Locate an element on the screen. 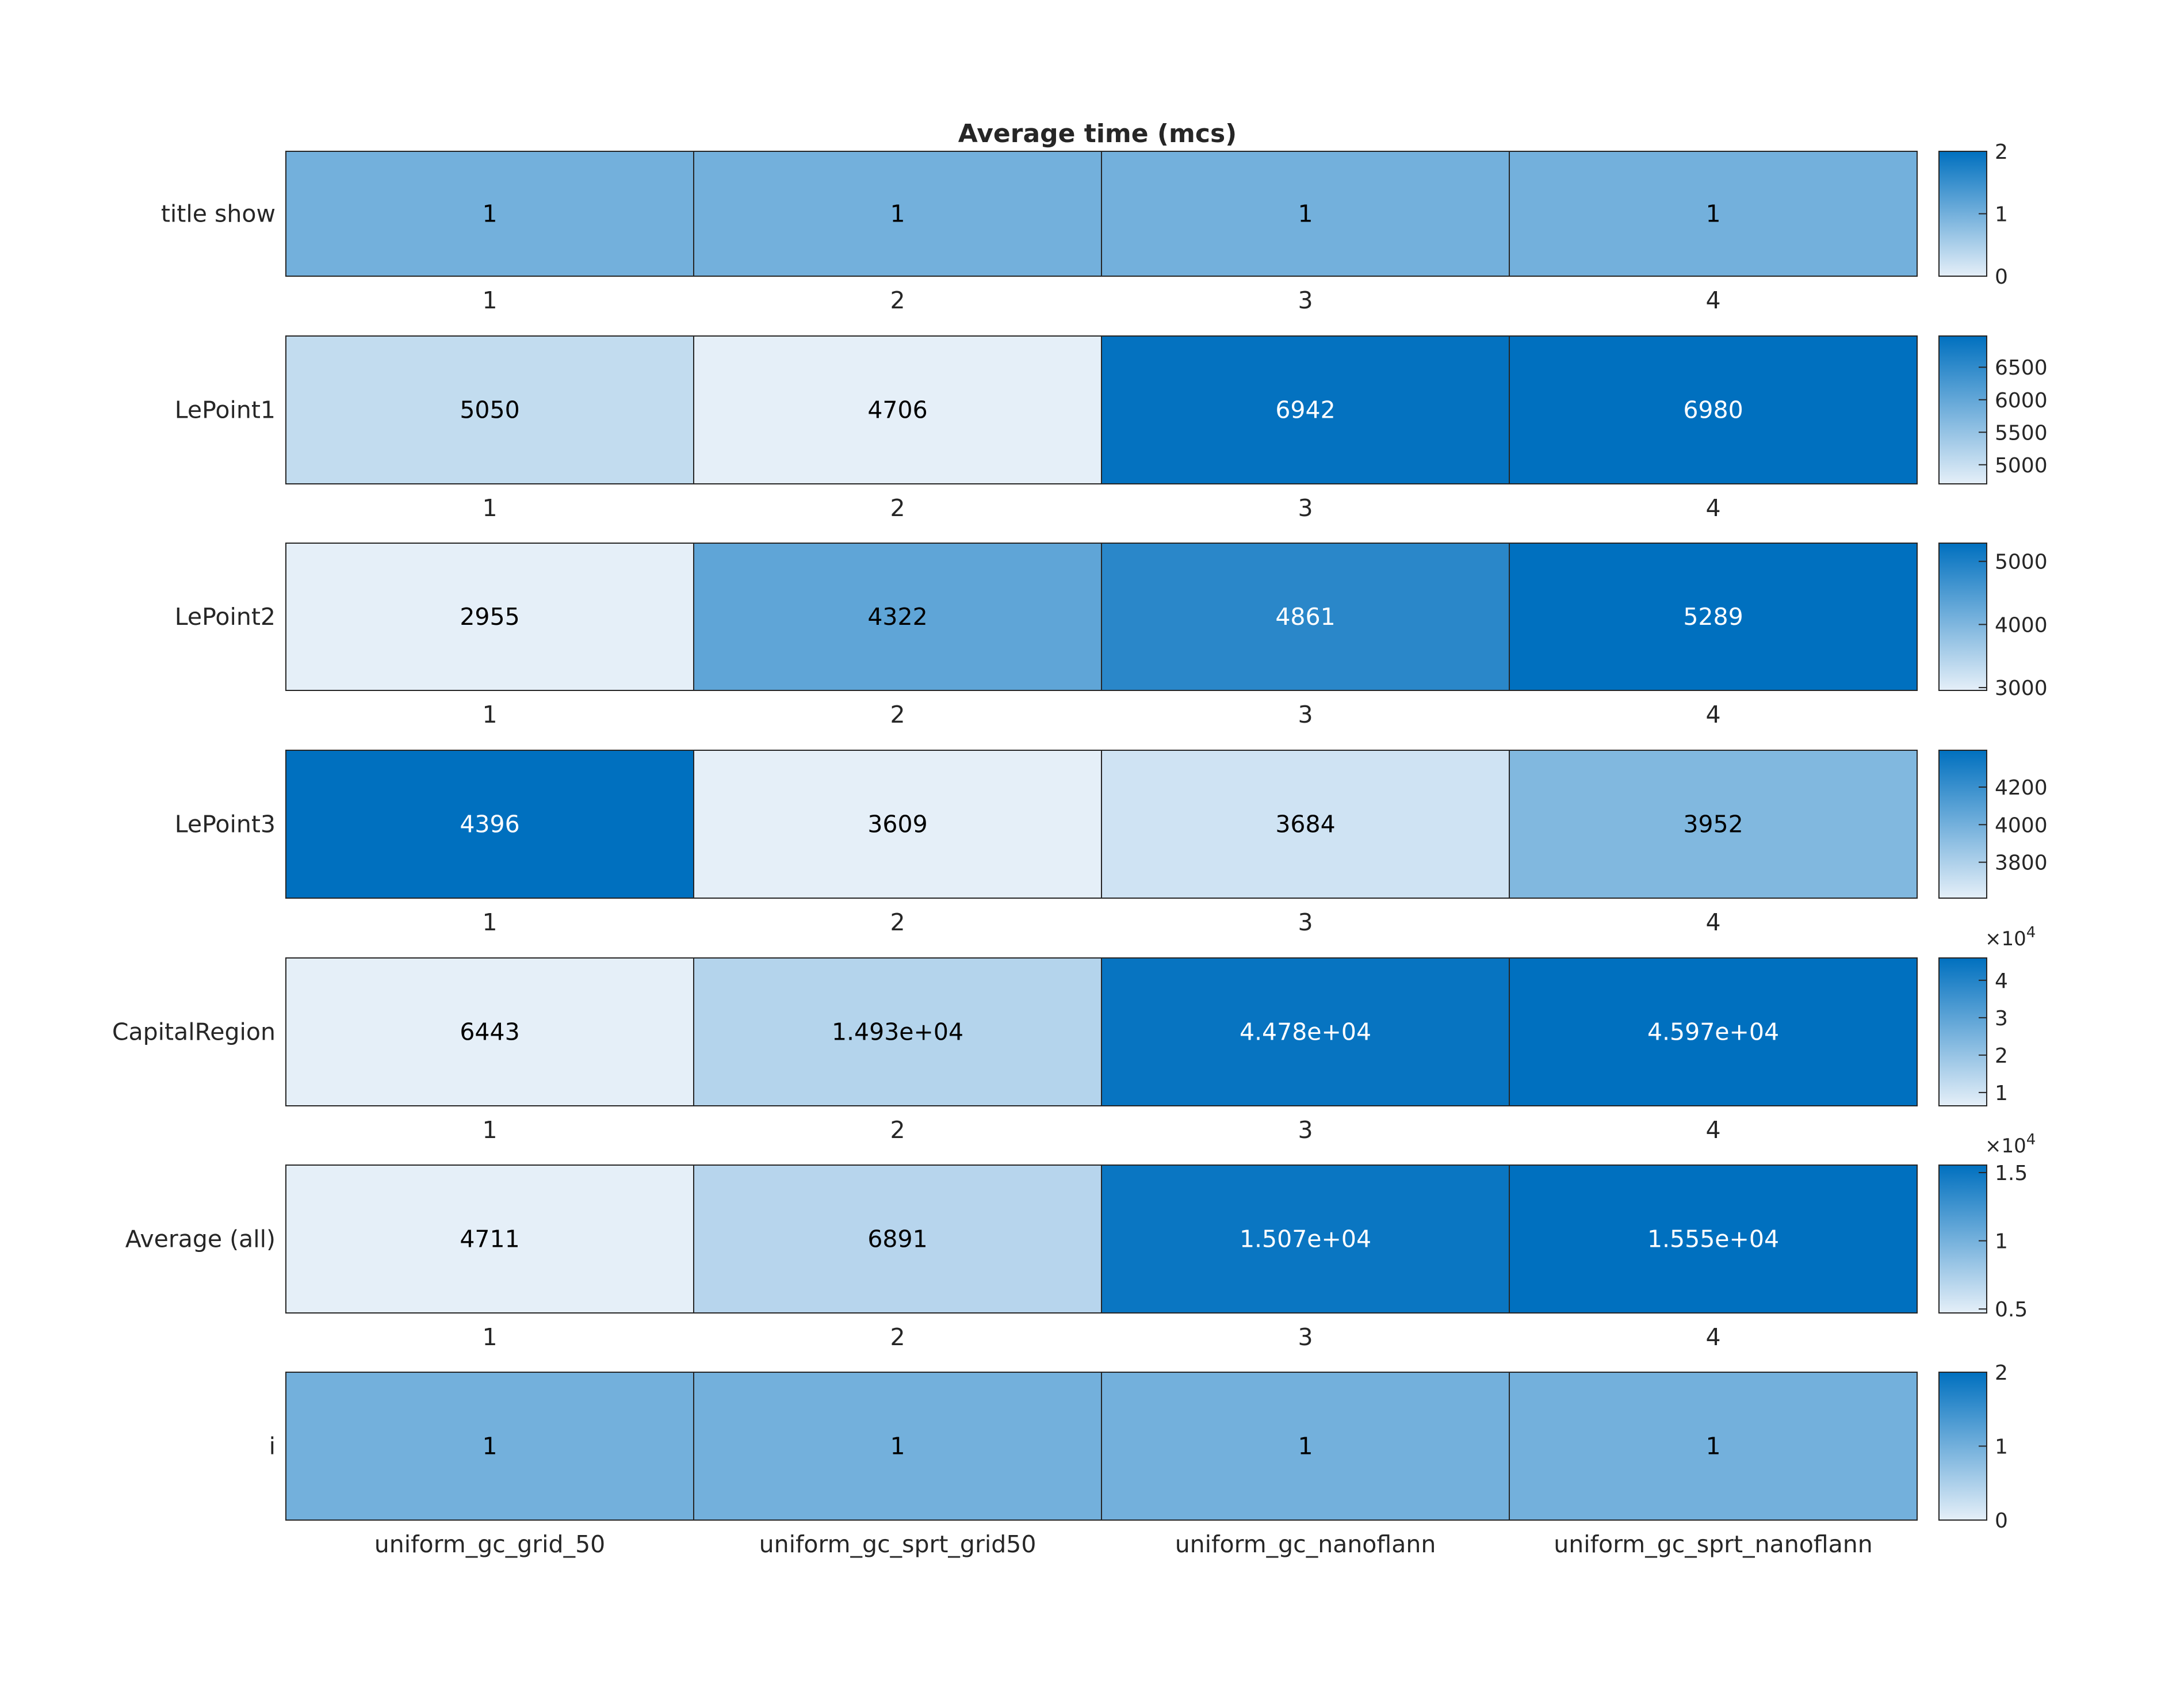  colorbar-tick-label: 4000 is located at coordinates (2021, 825).